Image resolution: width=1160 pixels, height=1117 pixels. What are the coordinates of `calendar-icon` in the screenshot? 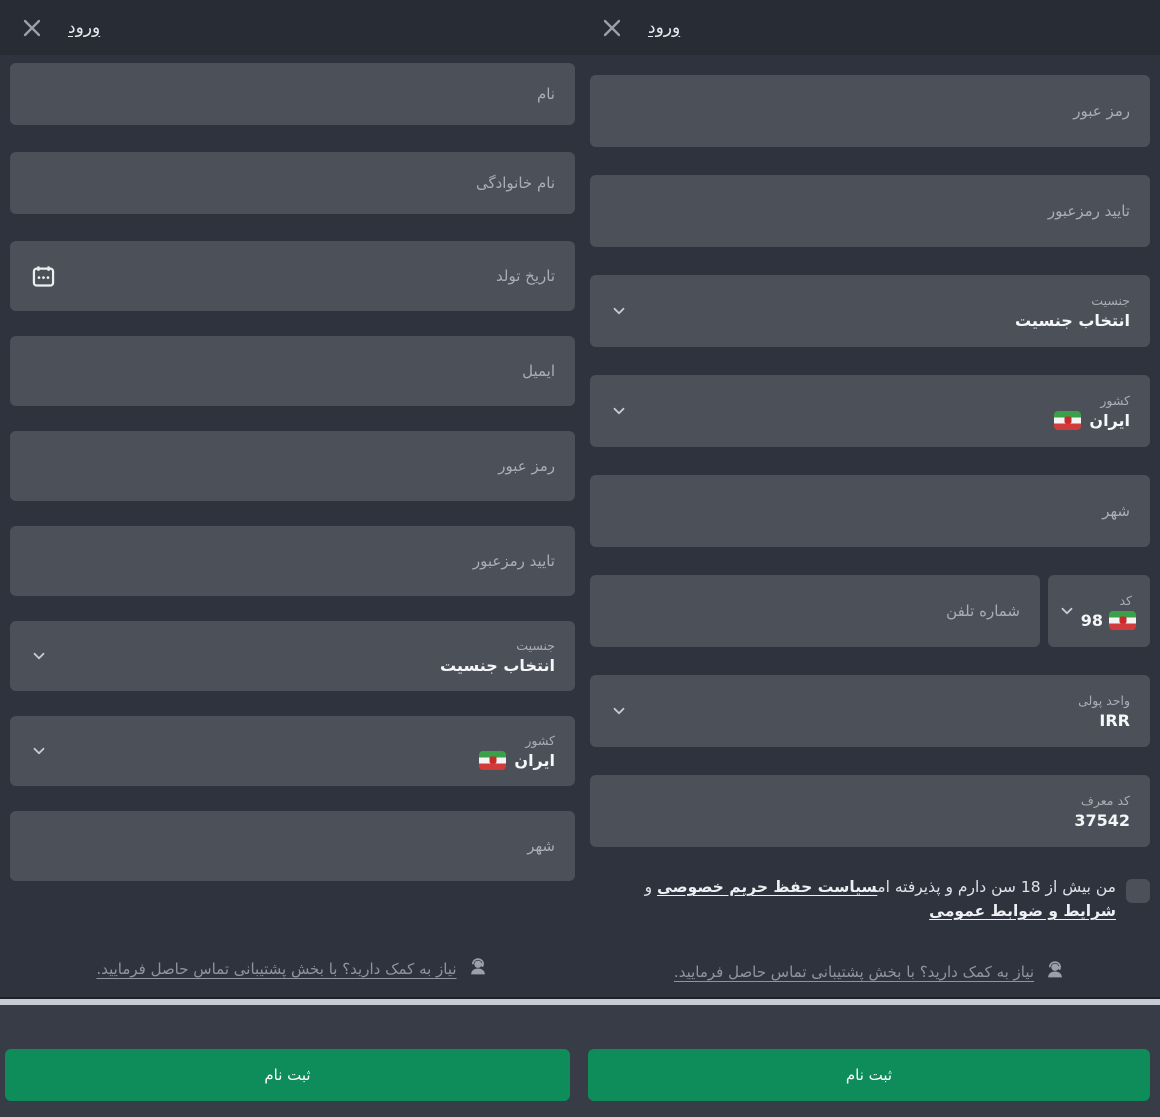 It's located at (43, 276).